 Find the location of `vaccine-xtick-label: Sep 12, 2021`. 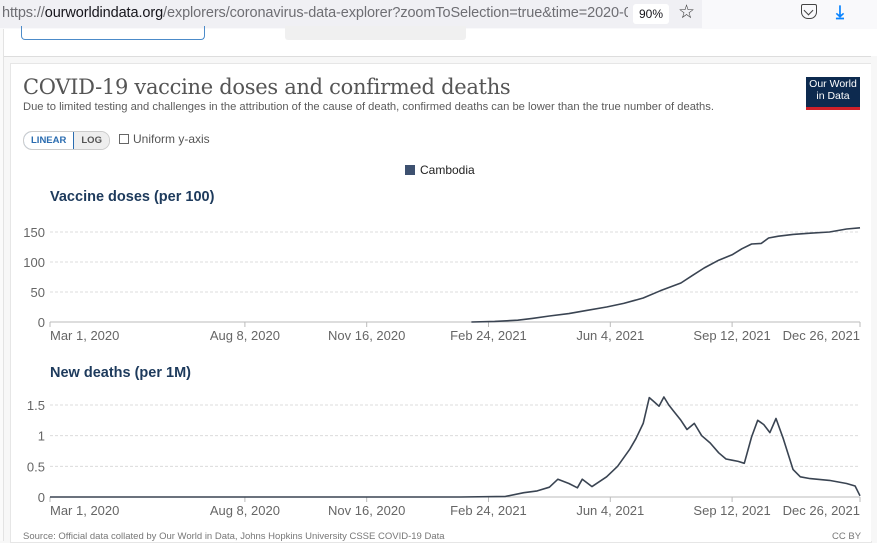

vaccine-xtick-label: Sep 12, 2021 is located at coordinates (731, 335).